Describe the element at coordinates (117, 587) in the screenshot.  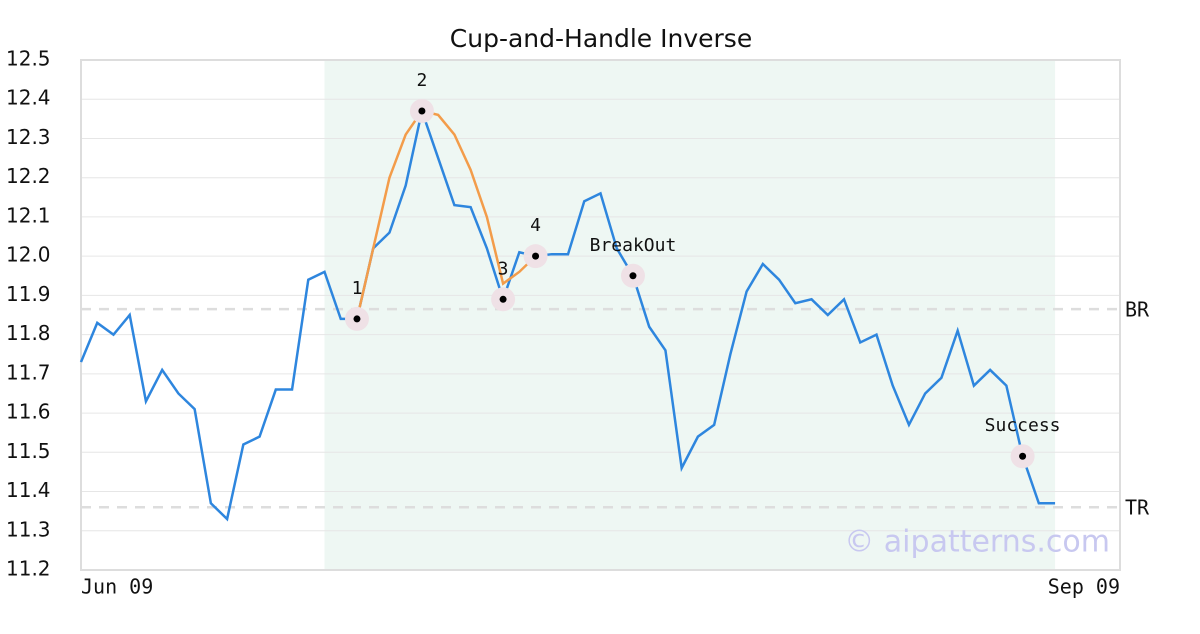
I see `x-tick-label: Jun 09` at that location.